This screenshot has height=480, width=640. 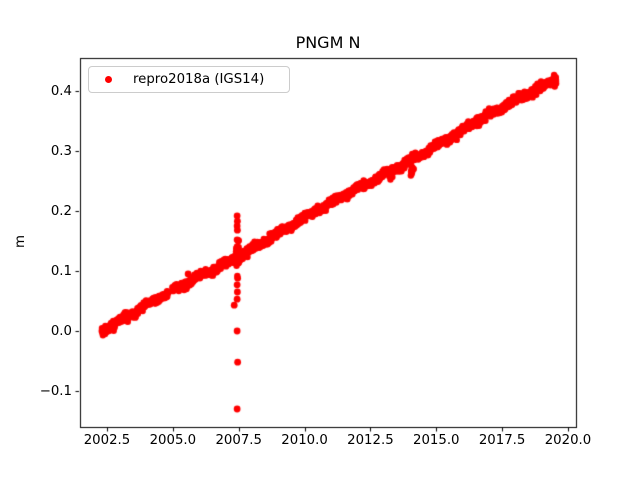 What do you see at coordinates (61, 151) in the screenshot?
I see `y-tick-label: 0.3` at bounding box center [61, 151].